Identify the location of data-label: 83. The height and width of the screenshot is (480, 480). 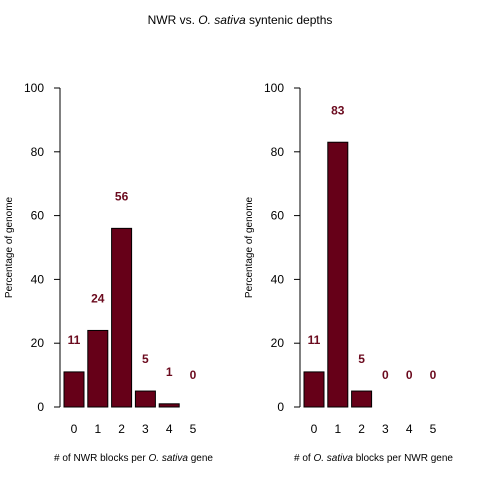
(338, 110).